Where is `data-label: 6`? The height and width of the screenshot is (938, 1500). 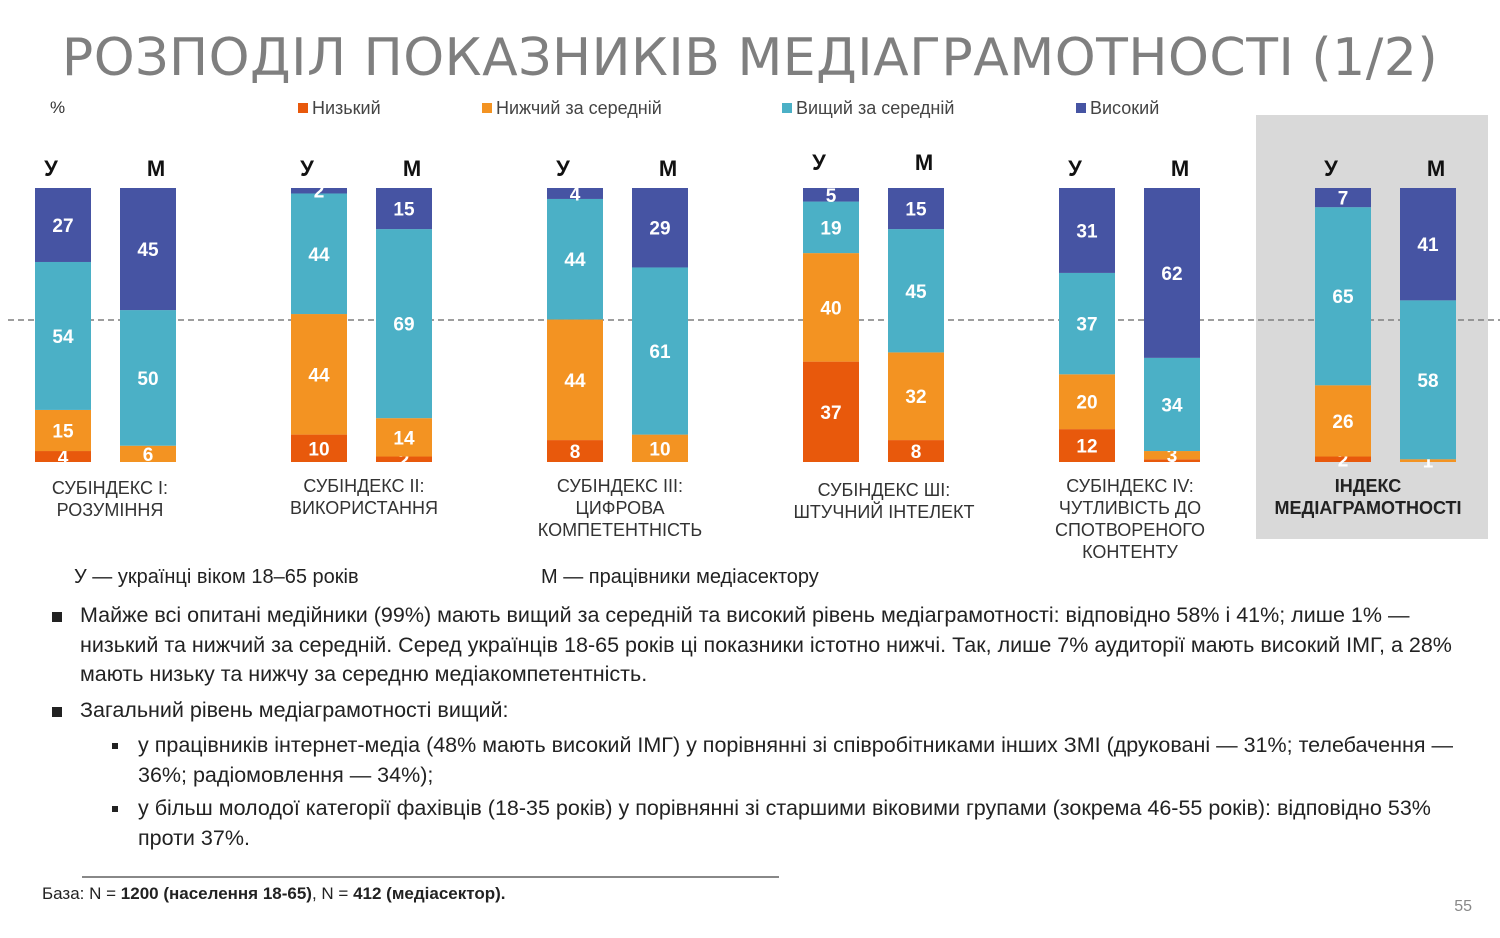 data-label: 6 is located at coordinates (148, 455).